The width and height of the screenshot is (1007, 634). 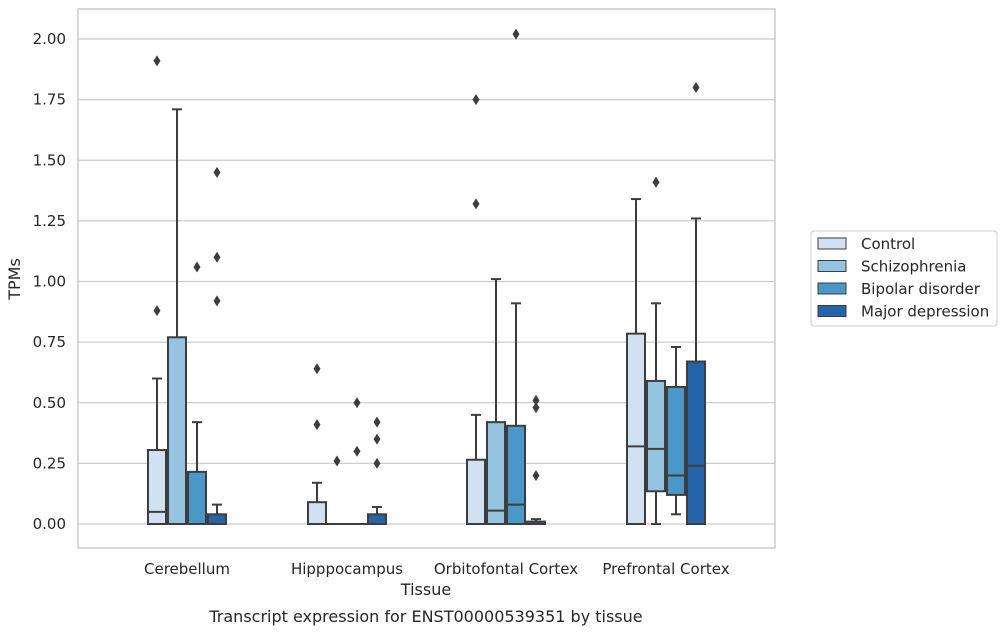 What do you see at coordinates (913, 267) in the screenshot?
I see `legend-label: Schizophrenia` at bounding box center [913, 267].